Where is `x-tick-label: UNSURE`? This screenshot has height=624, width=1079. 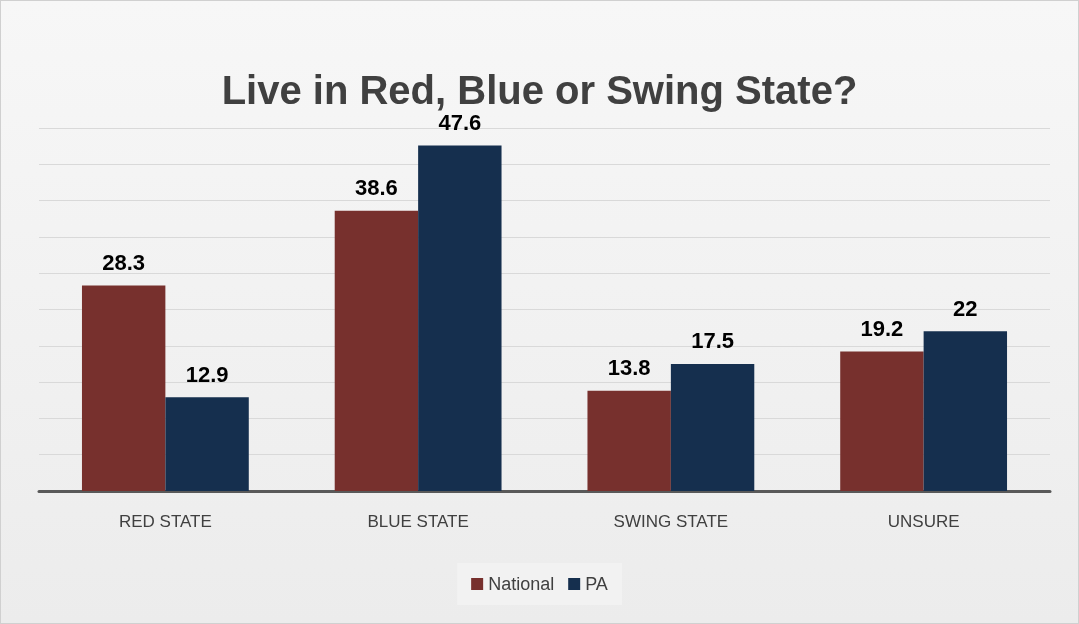 x-tick-label: UNSURE is located at coordinates (923, 521).